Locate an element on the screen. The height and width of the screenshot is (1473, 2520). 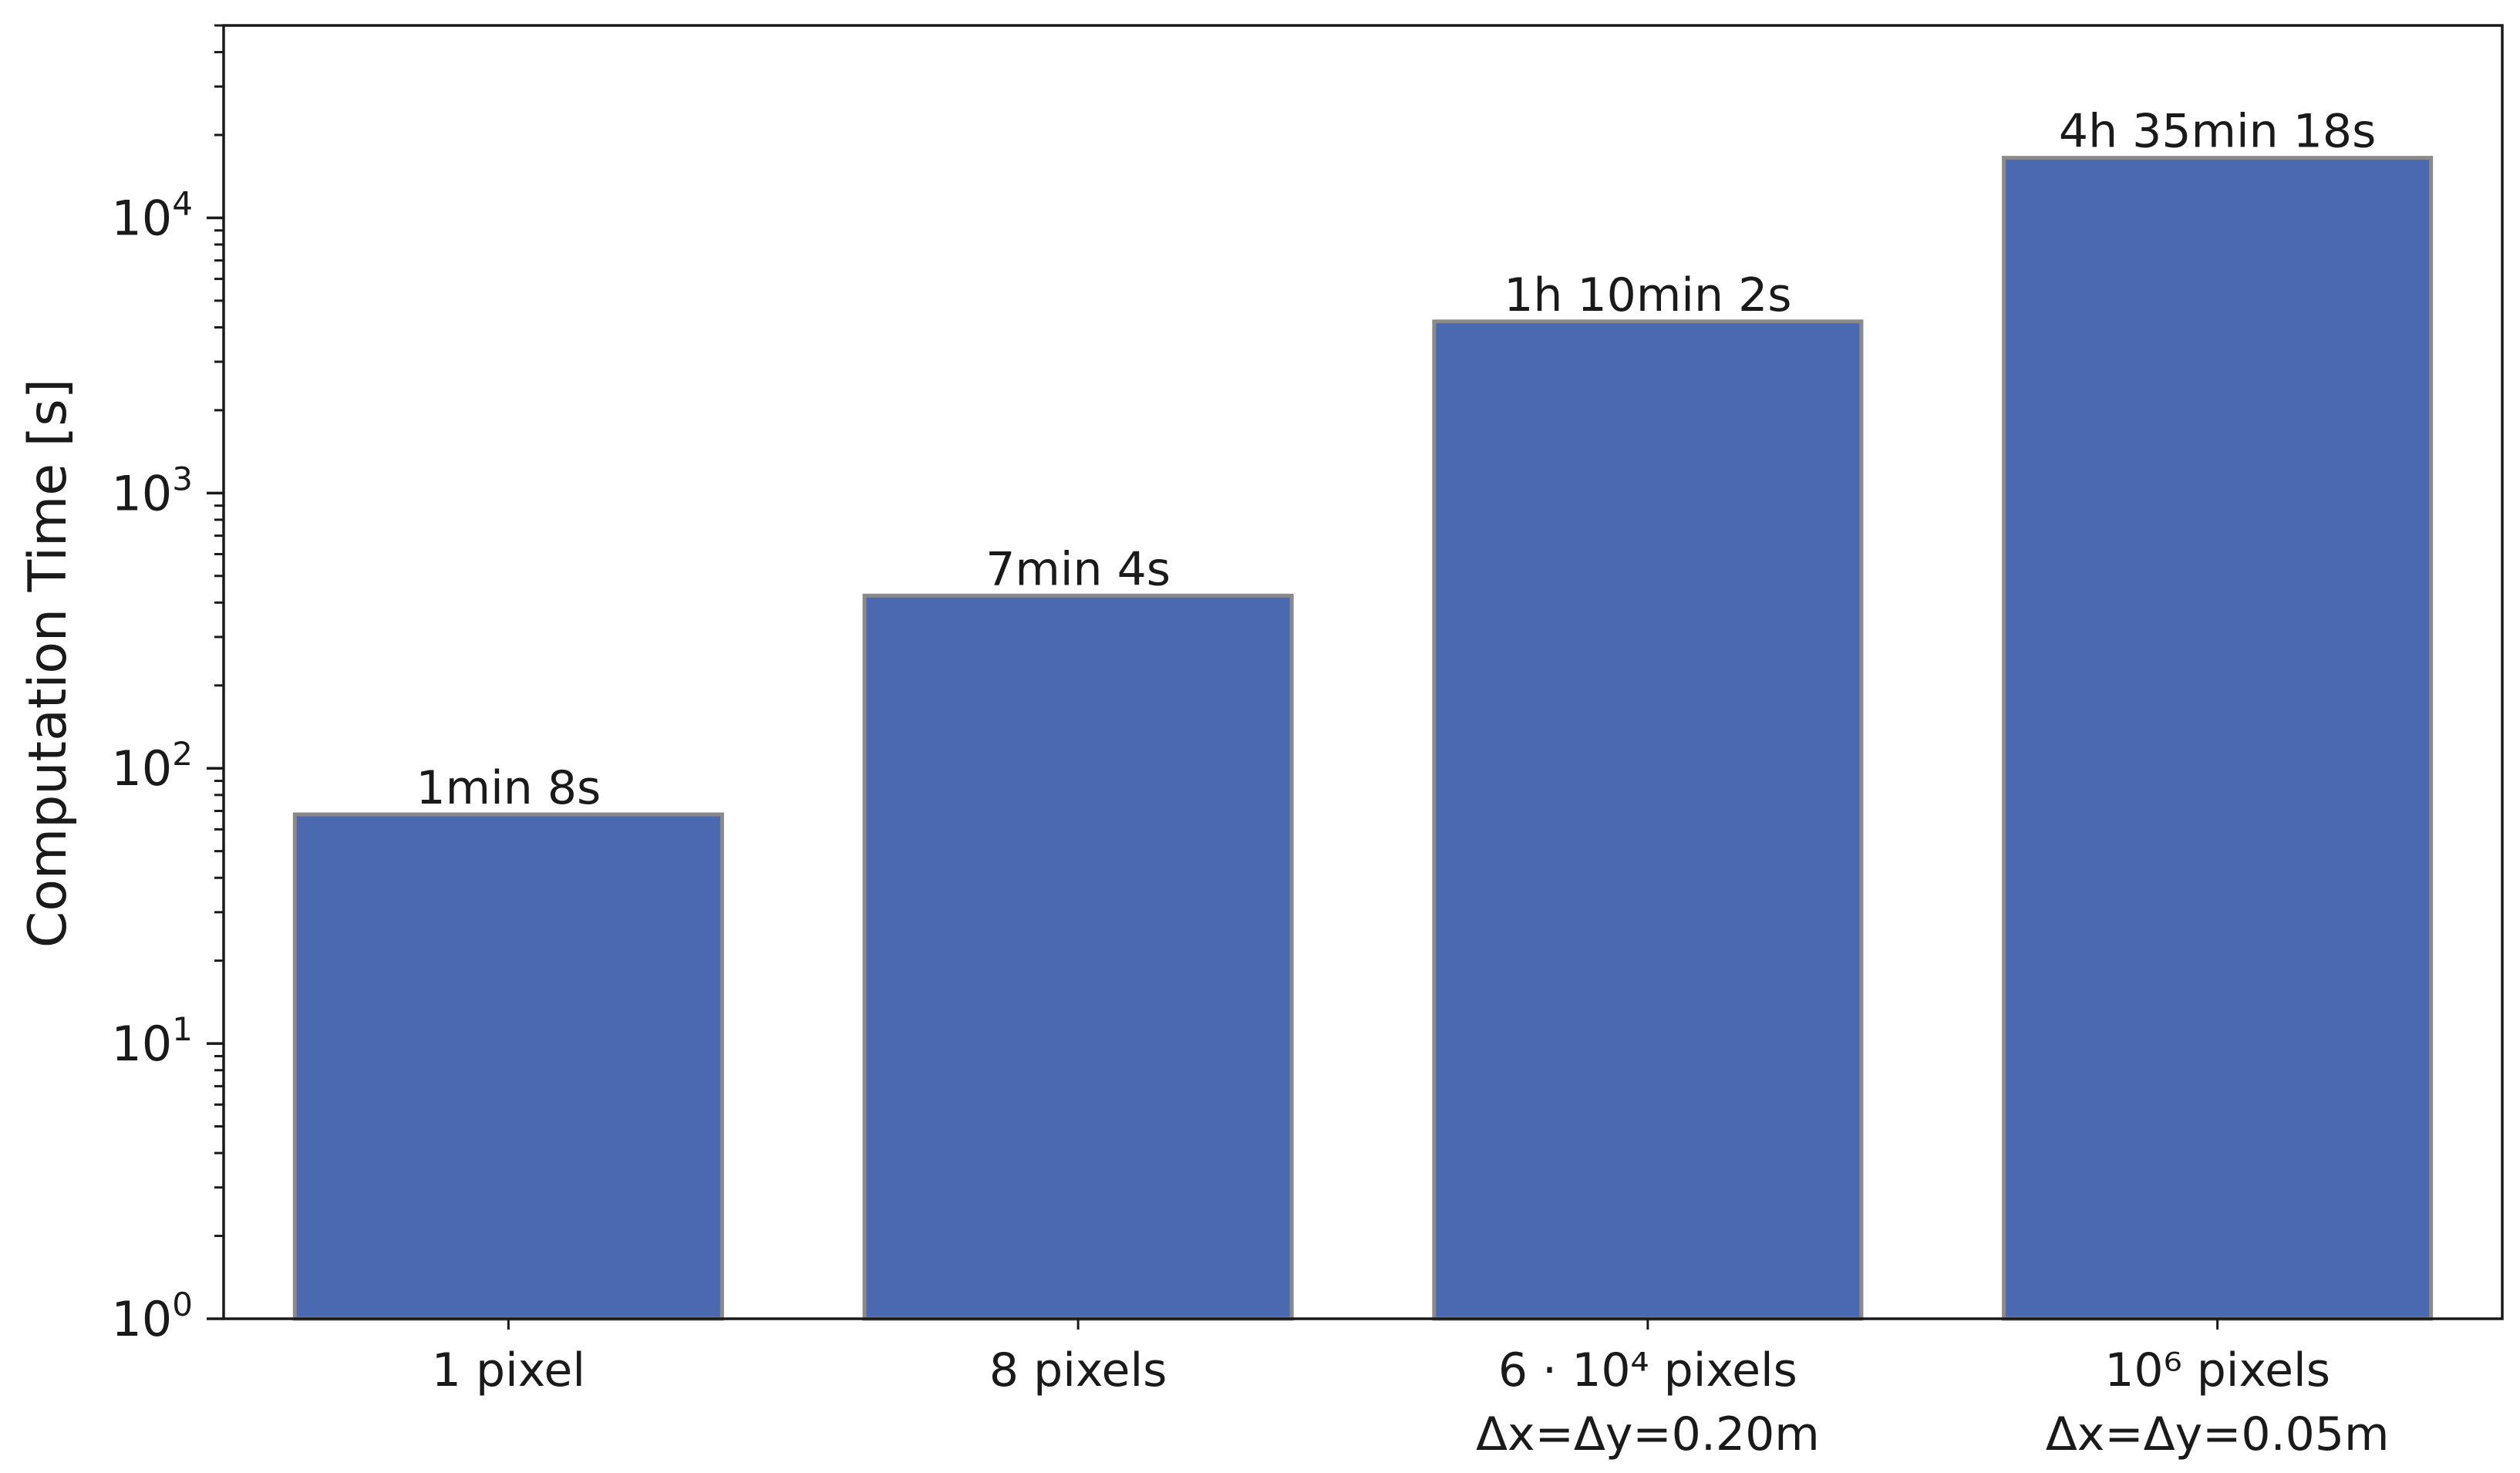
y-tick-exponent-0: 0 is located at coordinates (182, 1304).